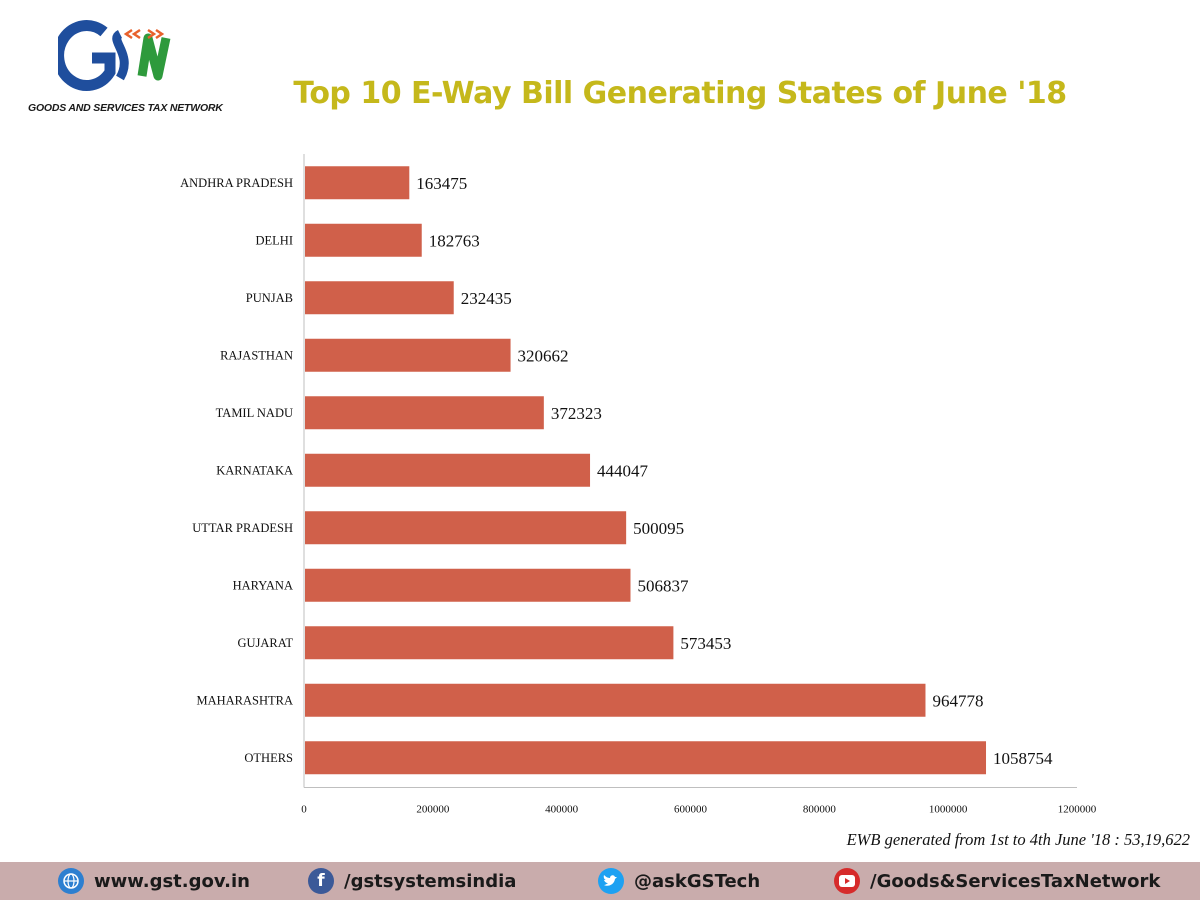 The width and height of the screenshot is (1200, 900). What do you see at coordinates (433, 810) in the screenshot?
I see `x-tick-label: 200000` at bounding box center [433, 810].